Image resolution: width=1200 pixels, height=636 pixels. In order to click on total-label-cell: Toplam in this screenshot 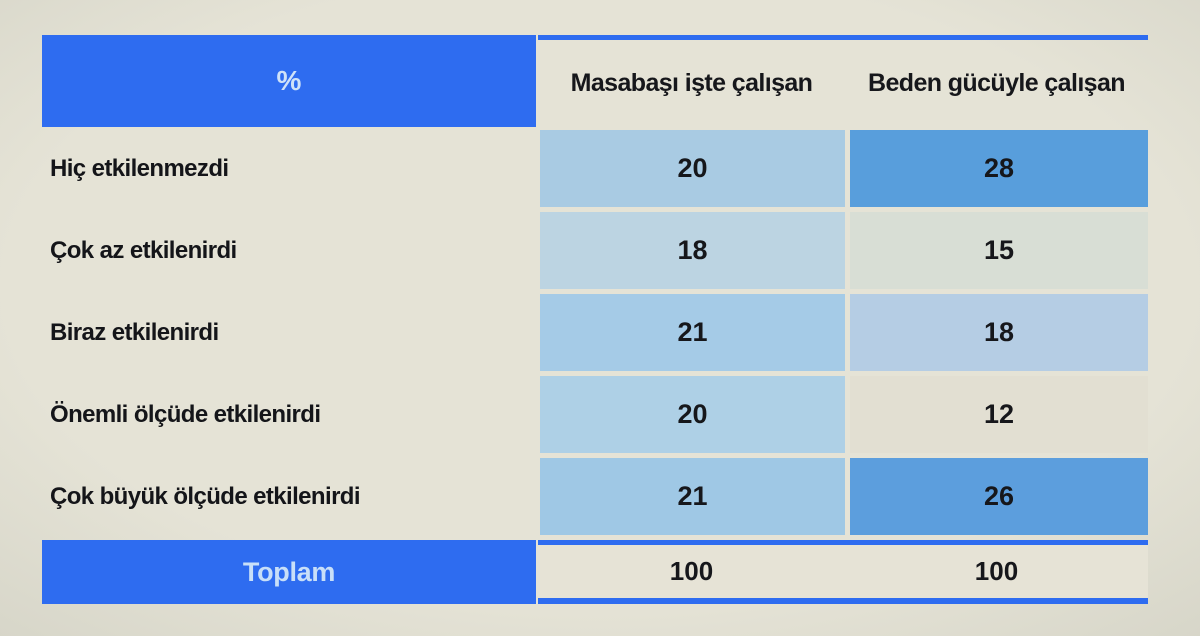, I will do `click(289, 572)`.